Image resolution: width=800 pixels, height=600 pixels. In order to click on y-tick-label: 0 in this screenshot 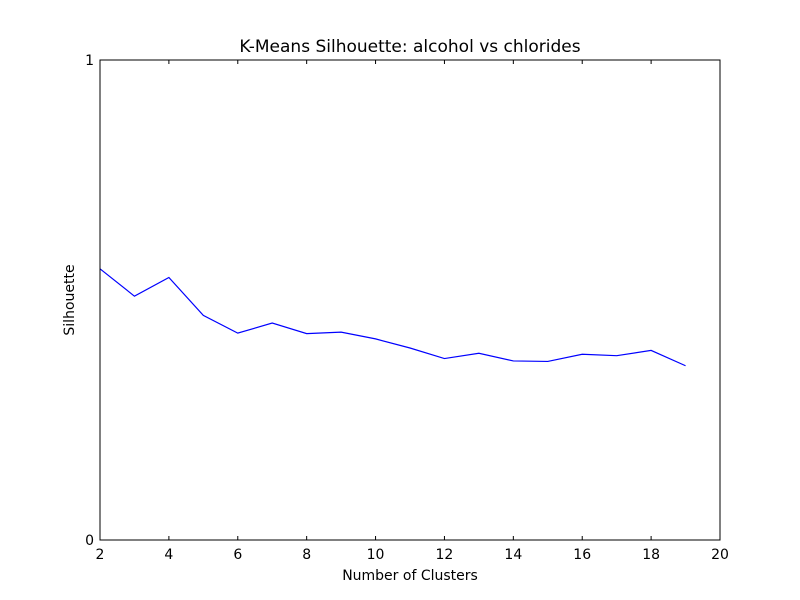, I will do `click(89, 541)`.